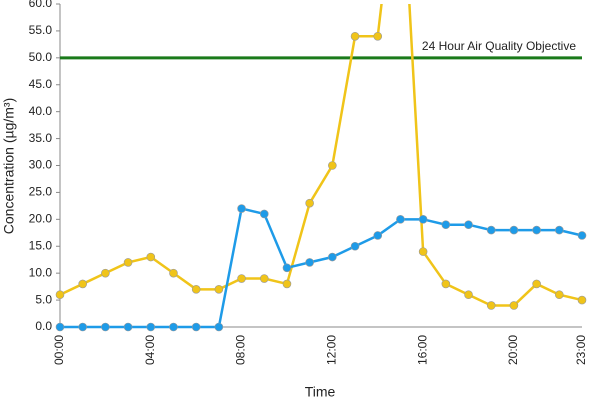  What do you see at coordinates (43, 299) in the screenshot?
I see `y-tick-label: 5.0` at bounding box center [43, 299].